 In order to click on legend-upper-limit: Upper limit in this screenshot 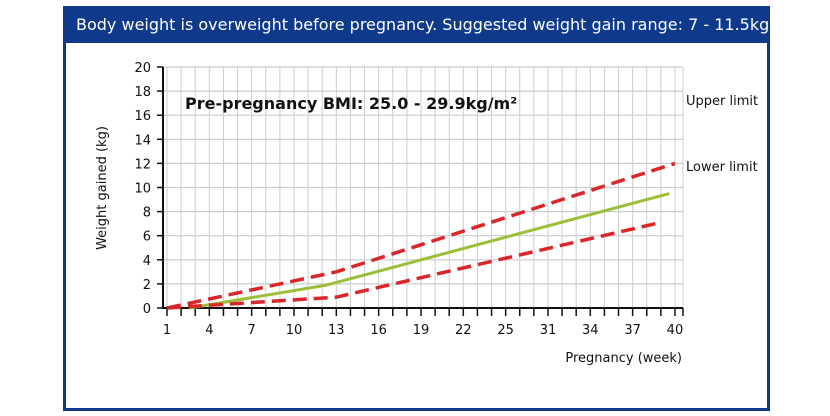, I will do `click(722, 101)`.